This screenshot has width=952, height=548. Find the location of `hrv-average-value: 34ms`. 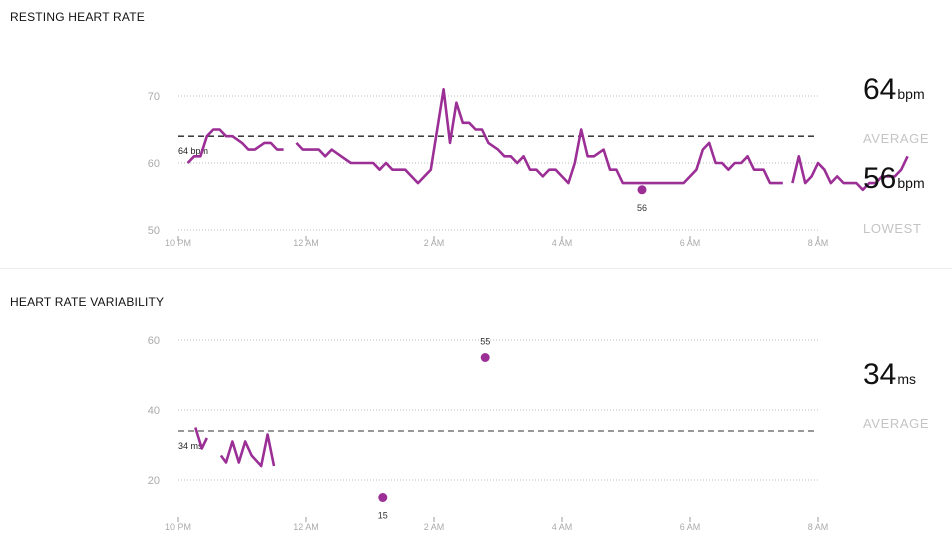

hrv-average-value: 34ms is located at coordinates (890, 374).